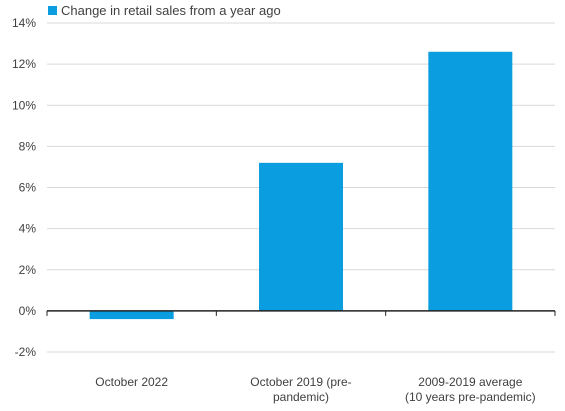  I want to click on y-tick-label: -2%, so click(26, 352).